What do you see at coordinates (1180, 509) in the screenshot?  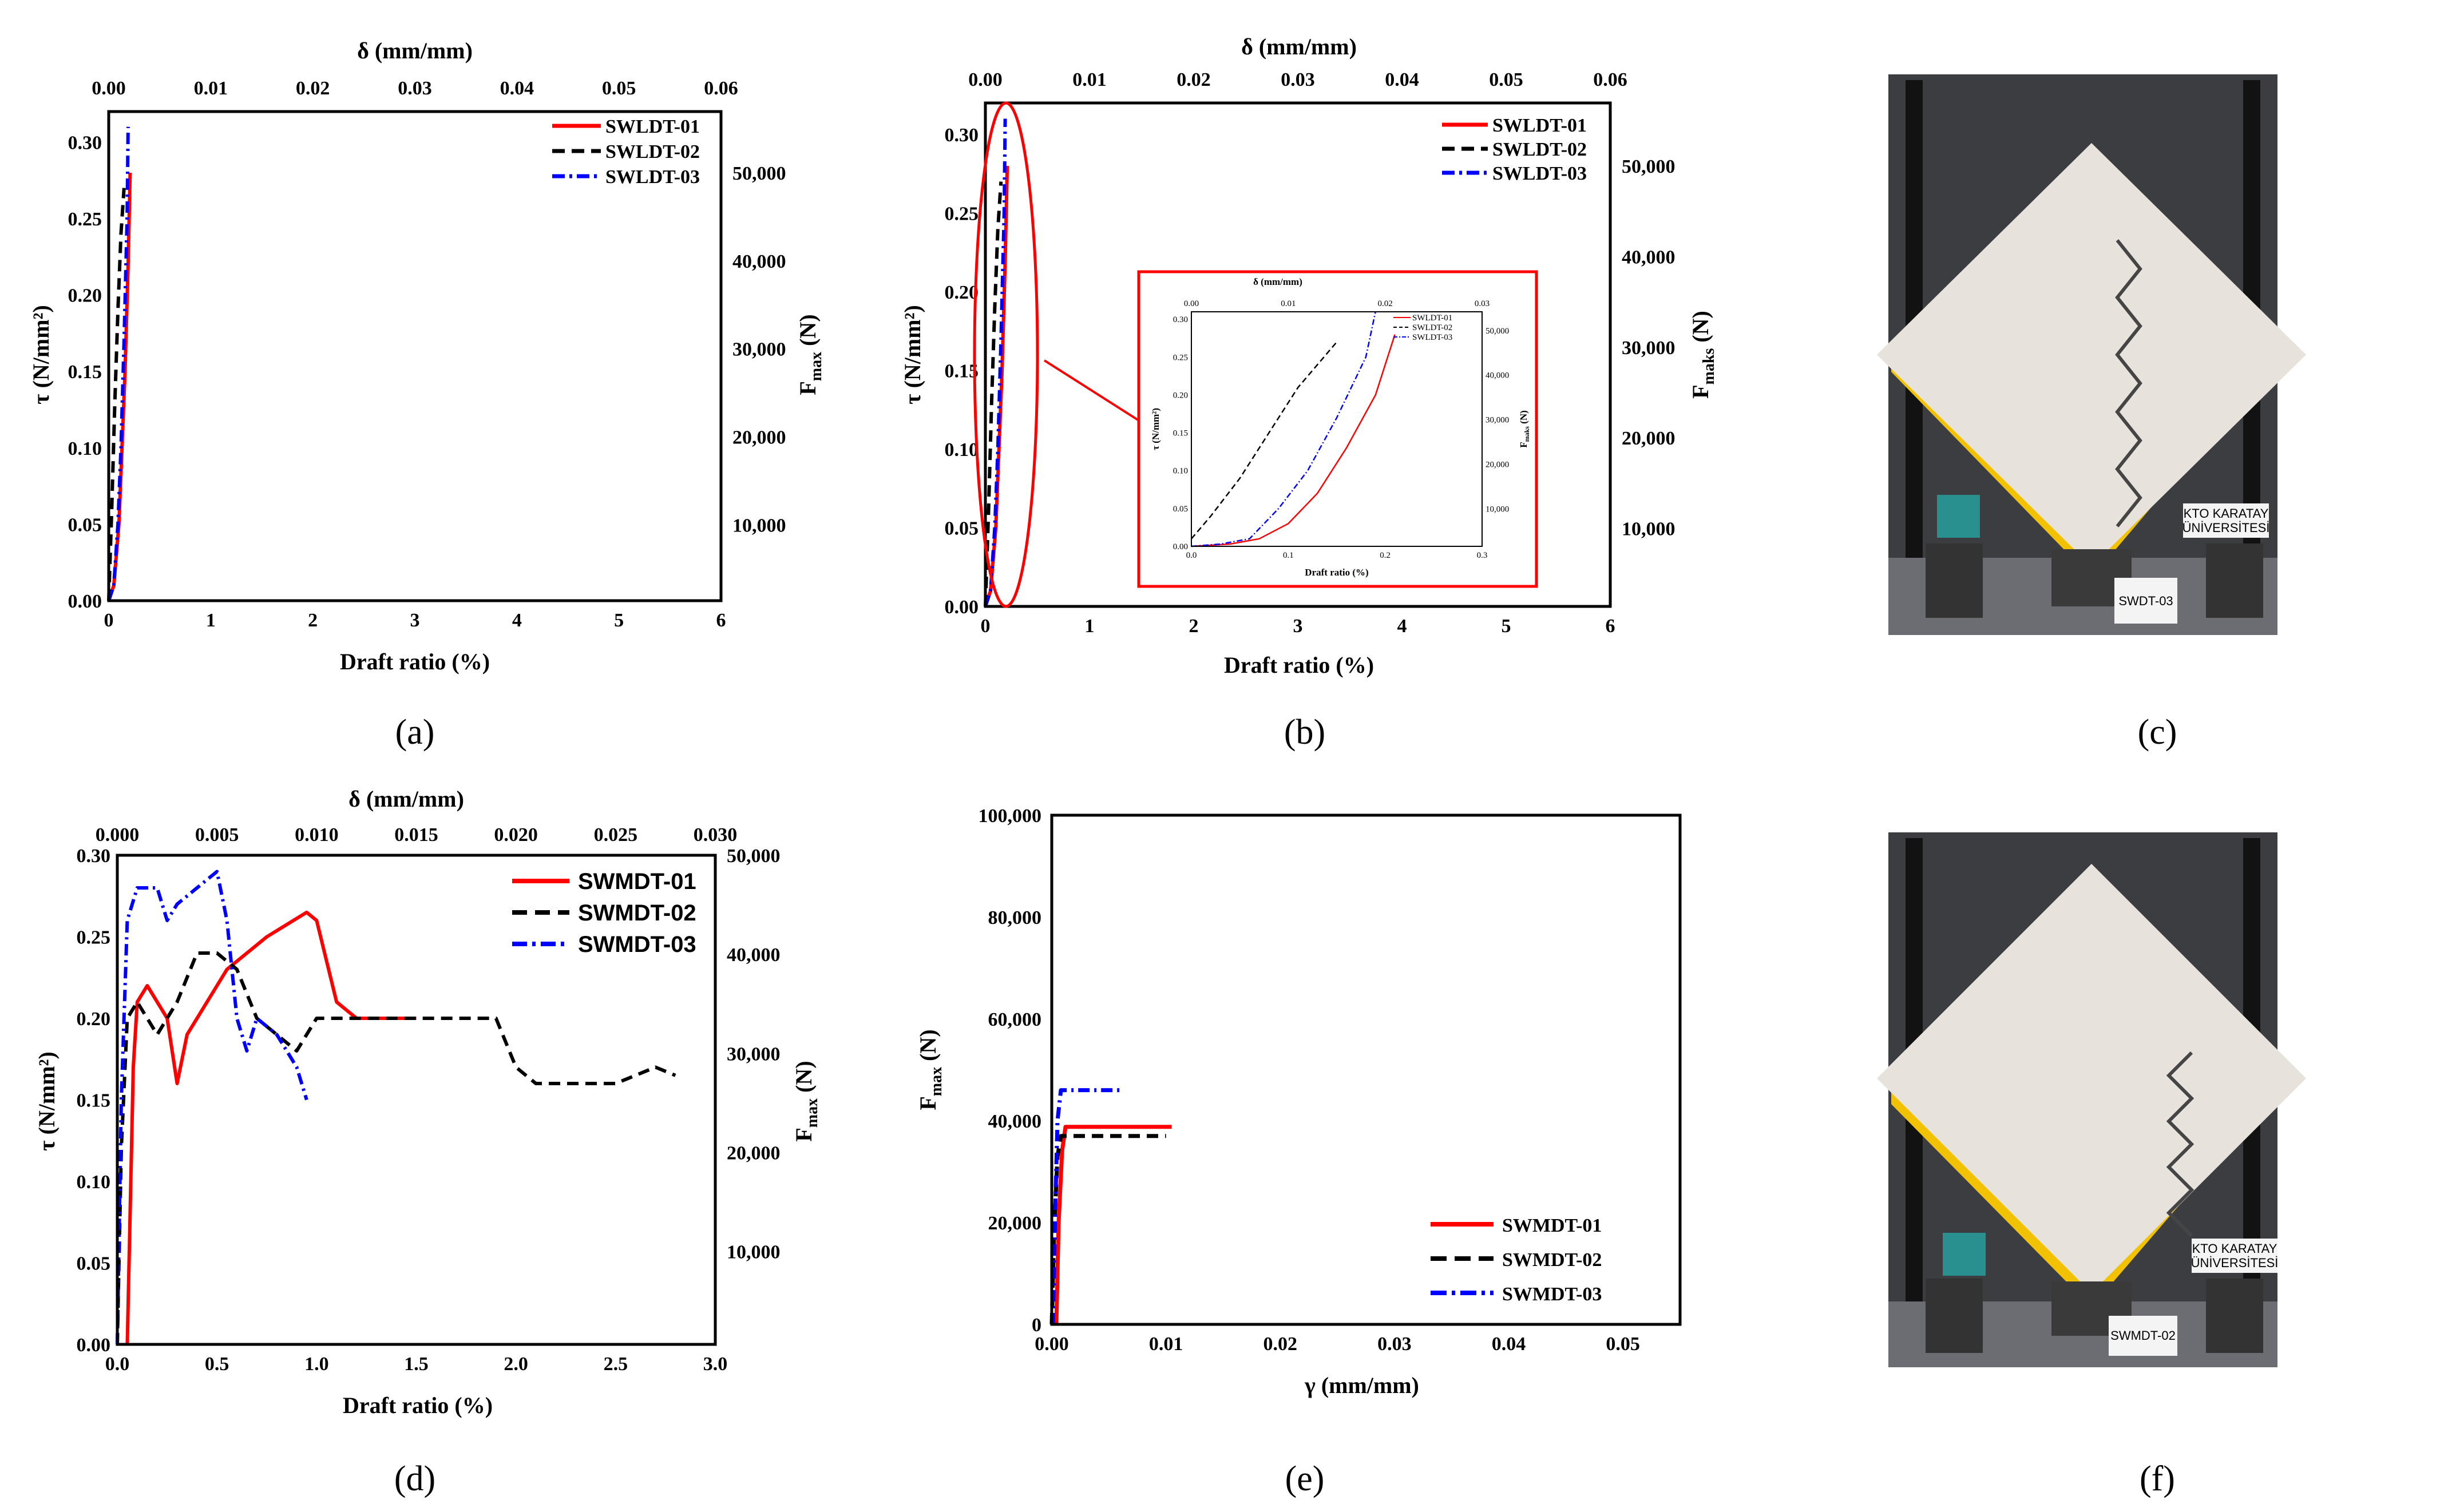 I see `inset-y-tick-1: 0.05` at bounding box center [1180, 509].